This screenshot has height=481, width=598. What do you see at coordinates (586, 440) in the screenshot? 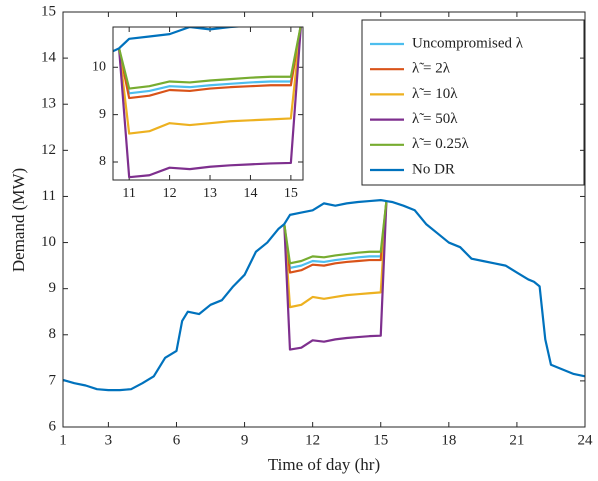
I see `main-x-tick-label: 24` at bounding box center [586, 440].